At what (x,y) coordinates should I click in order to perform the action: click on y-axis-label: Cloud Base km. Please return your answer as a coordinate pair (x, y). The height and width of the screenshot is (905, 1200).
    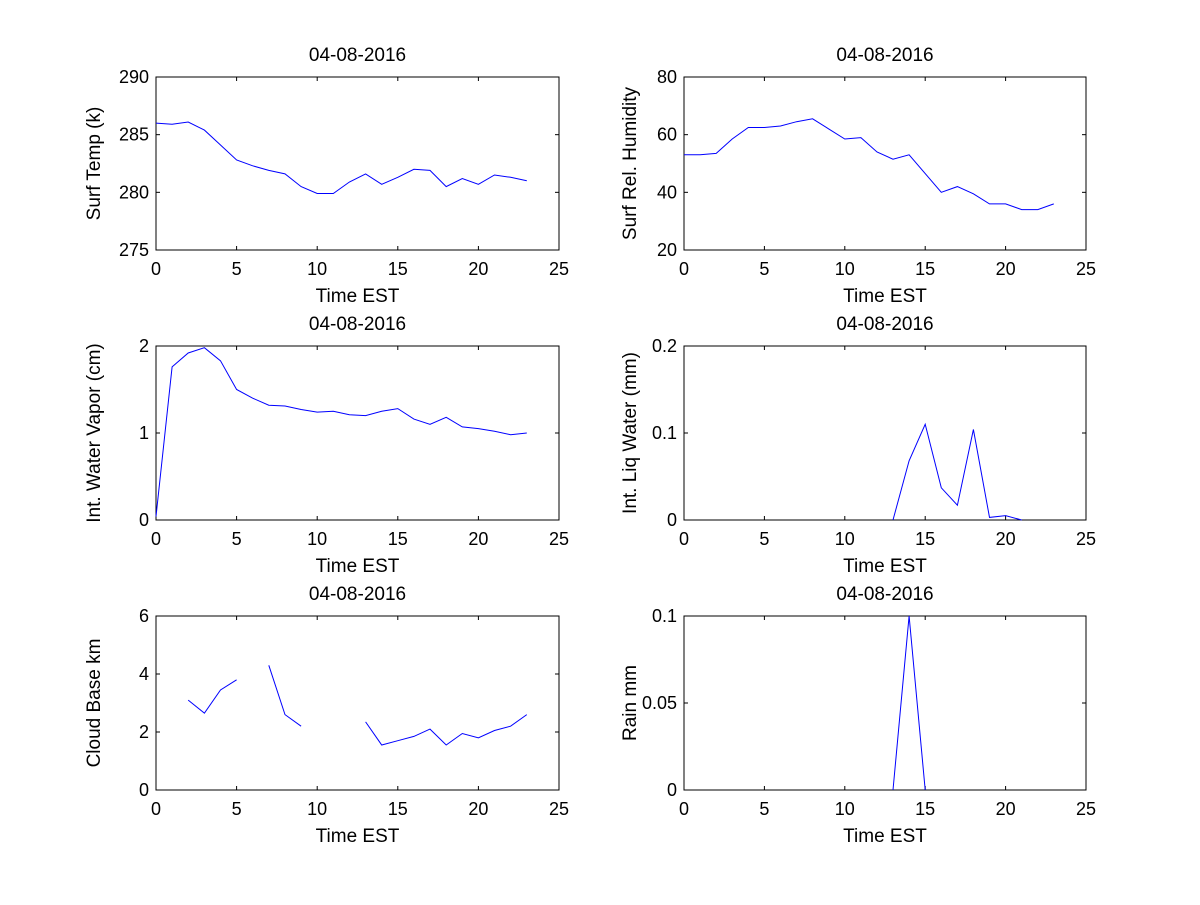
    Looking at the image, I should click on (94, 703).